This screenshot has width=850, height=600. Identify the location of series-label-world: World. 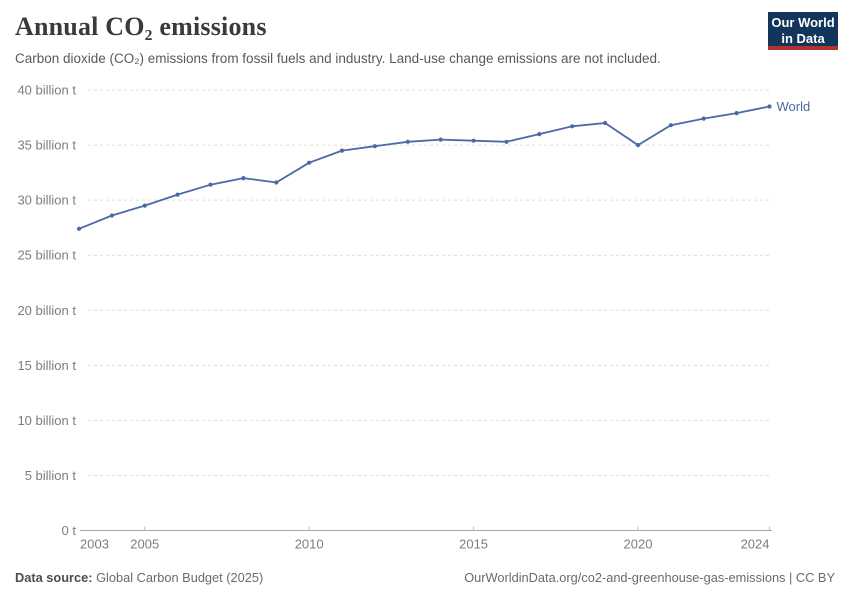
(794, 106).